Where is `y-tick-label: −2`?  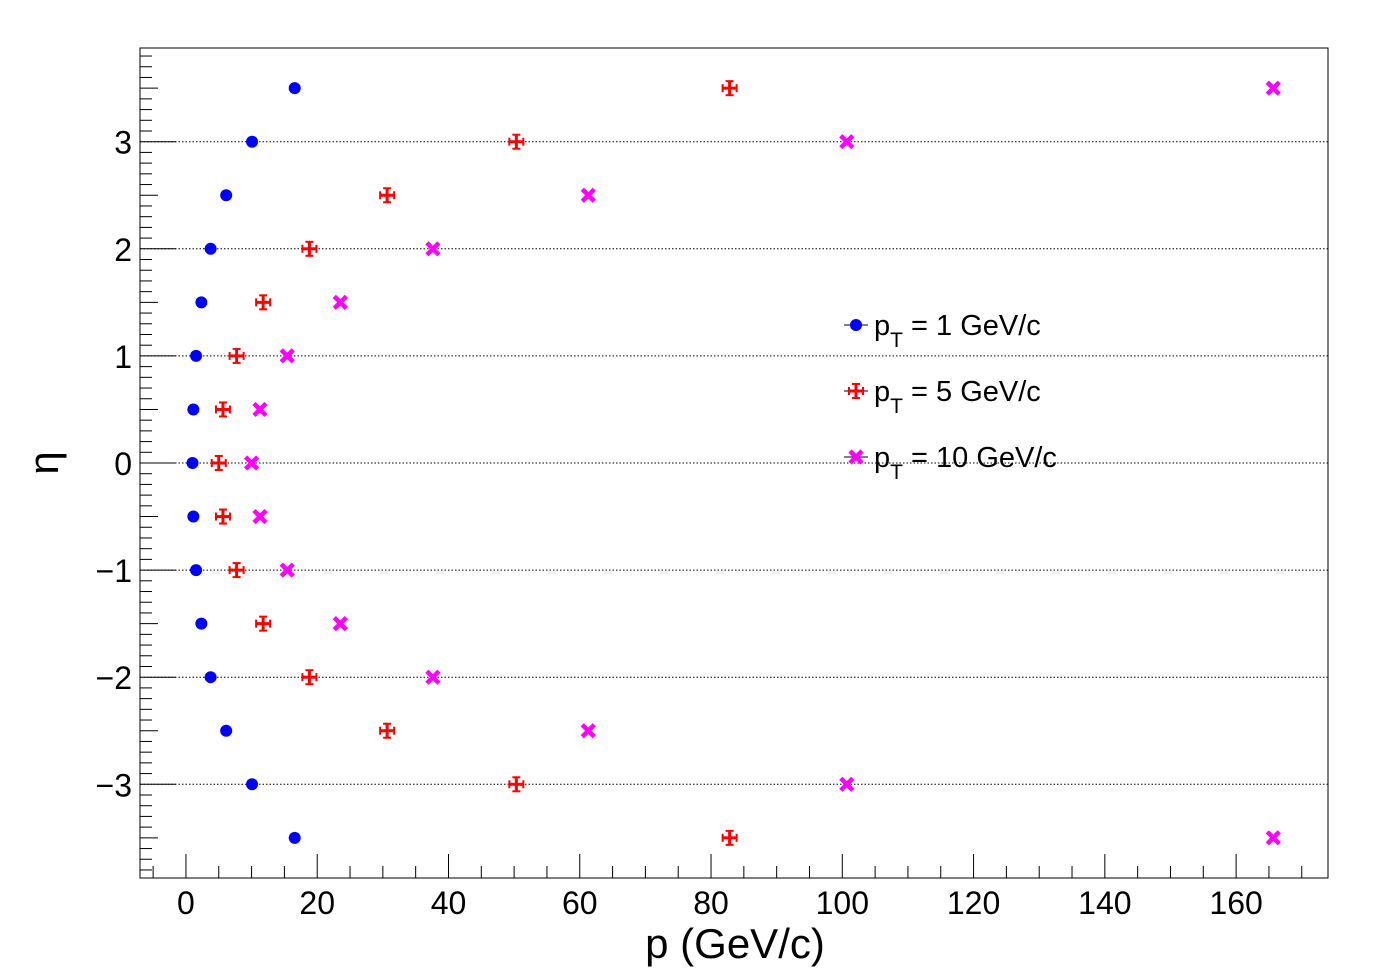
y-tick-label: −2 is located at coordinates (114, 678).